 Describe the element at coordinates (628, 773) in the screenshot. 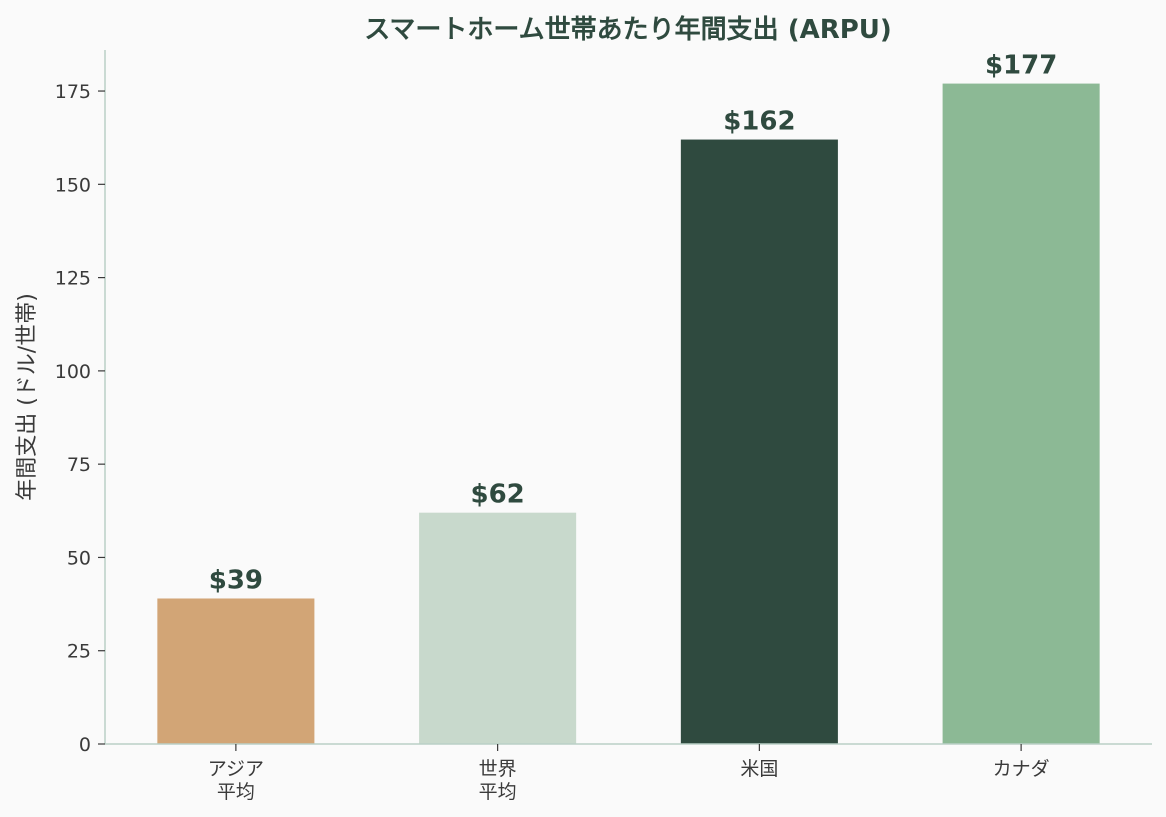

I see `x-axis: アジア平均 世界平均 米国 カナダ` at that location.